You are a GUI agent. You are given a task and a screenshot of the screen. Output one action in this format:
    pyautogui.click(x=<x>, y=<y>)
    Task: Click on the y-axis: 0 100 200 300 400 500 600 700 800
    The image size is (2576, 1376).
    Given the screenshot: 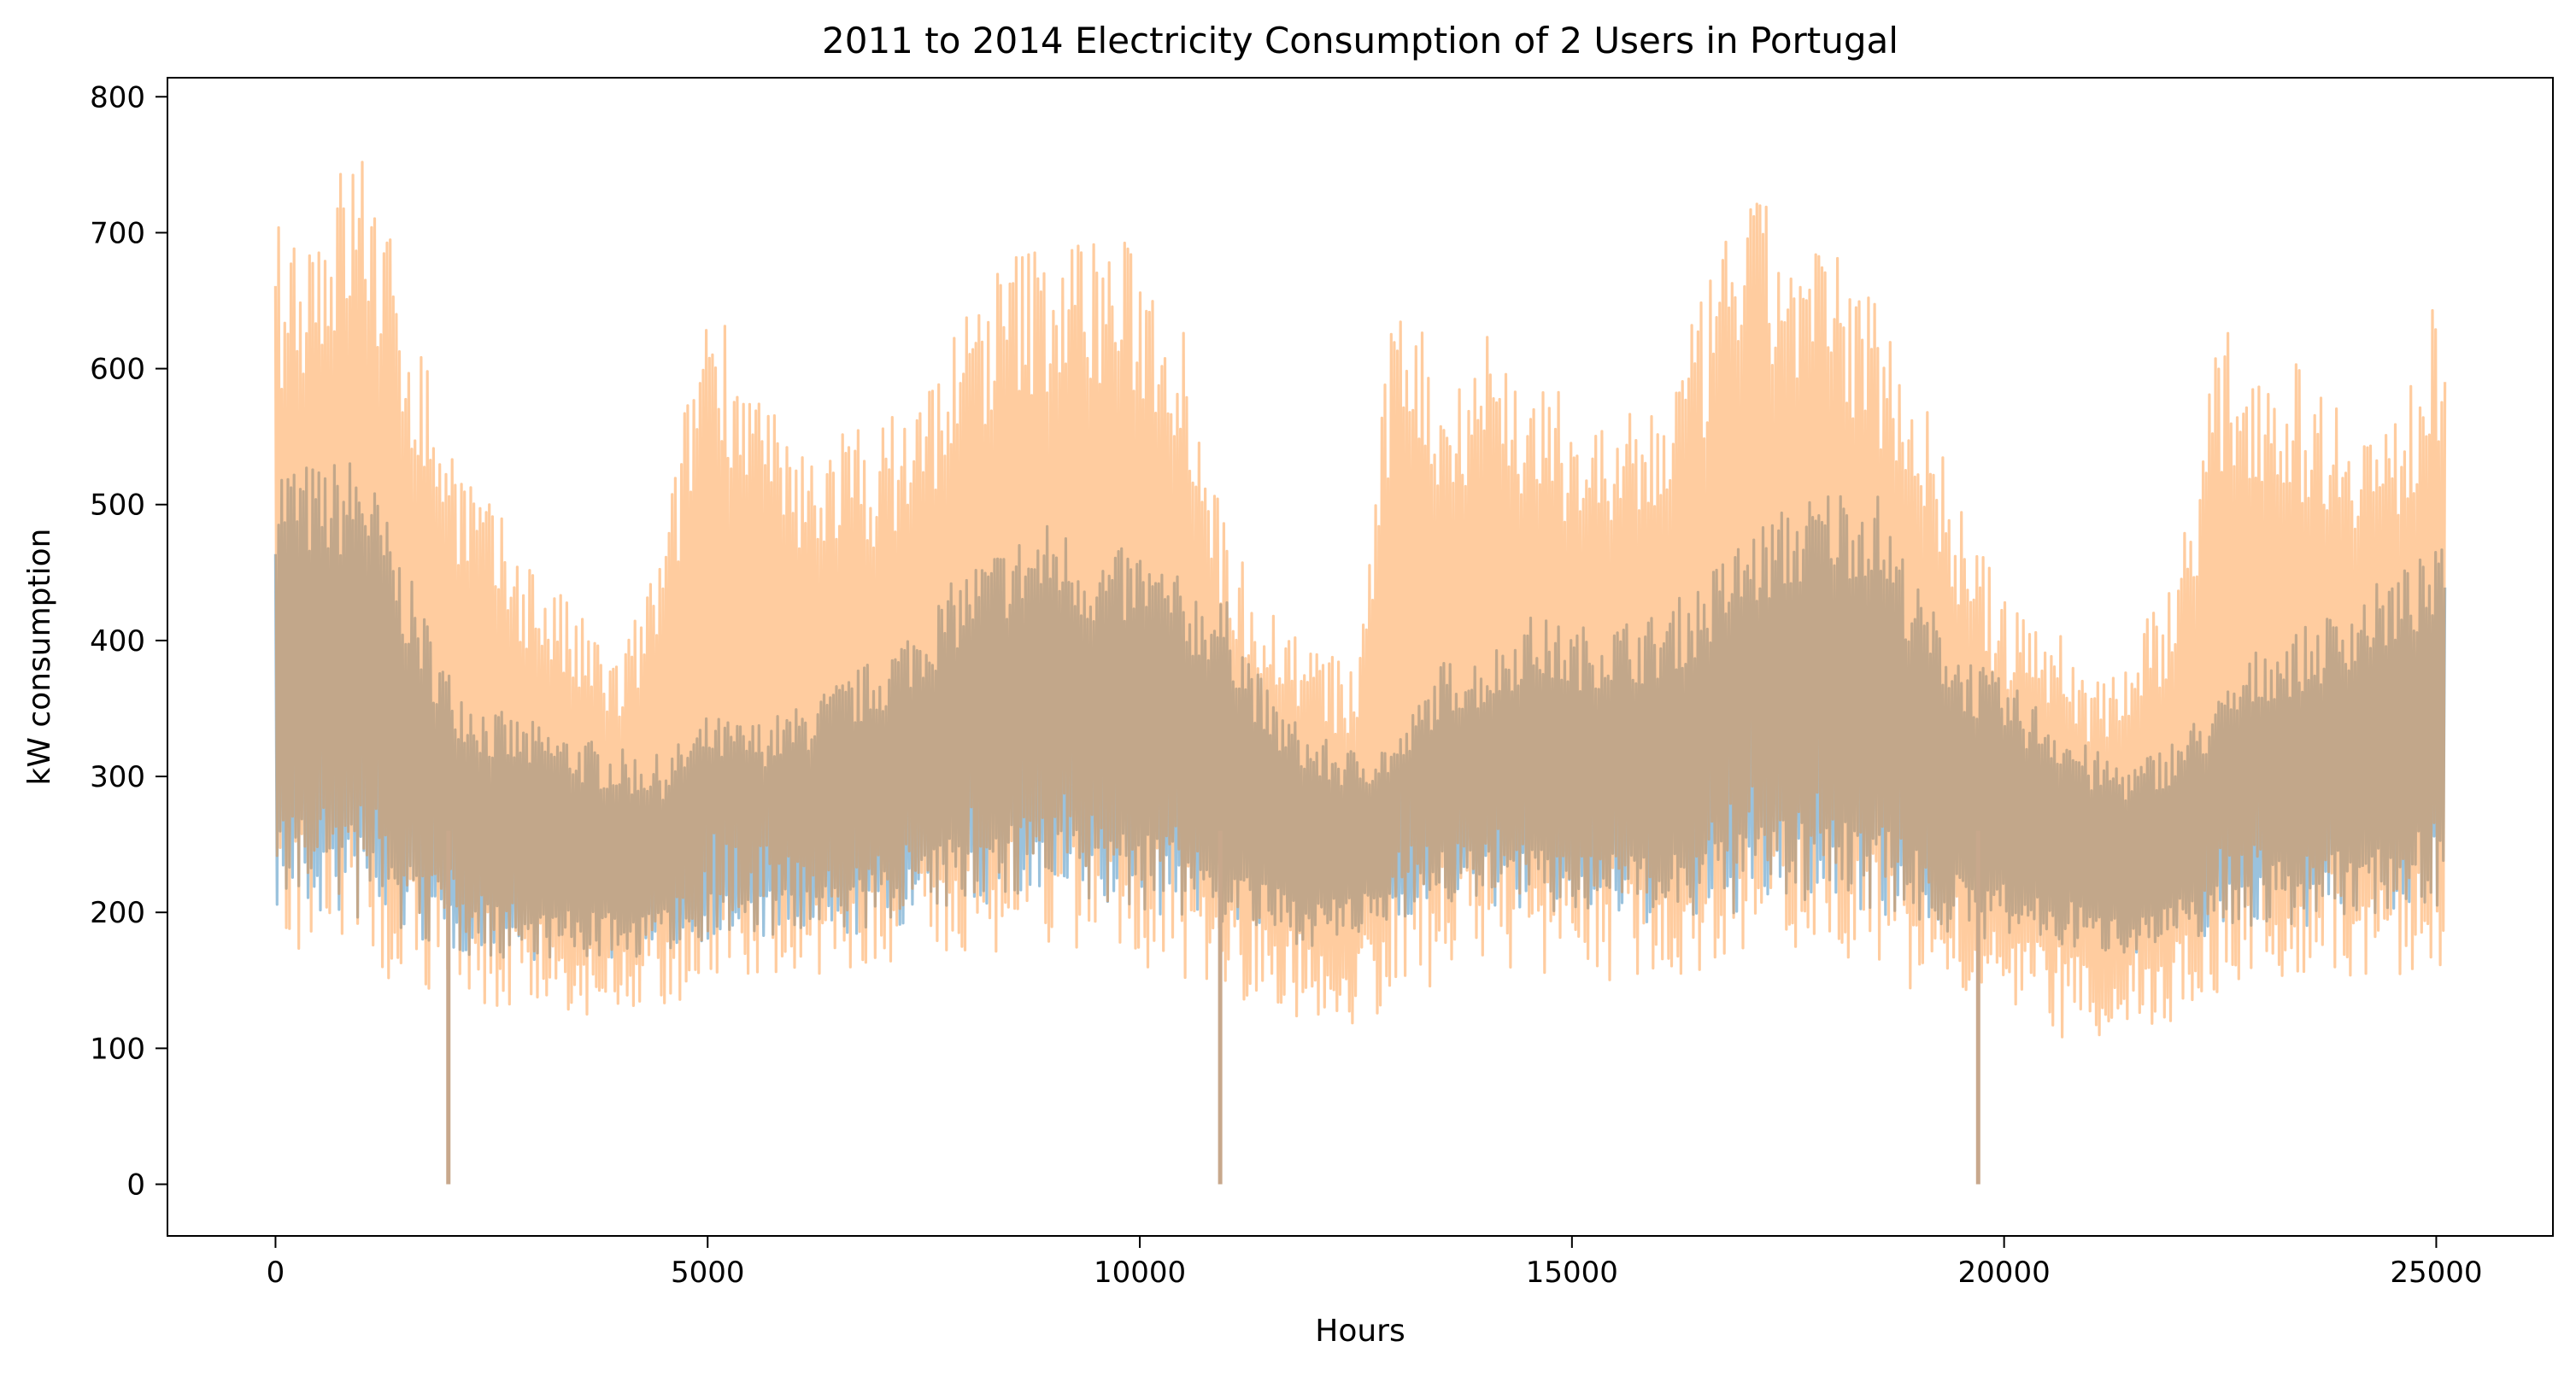 What is the action you would take?
    pyautogui.click(x=128, y=641)
    